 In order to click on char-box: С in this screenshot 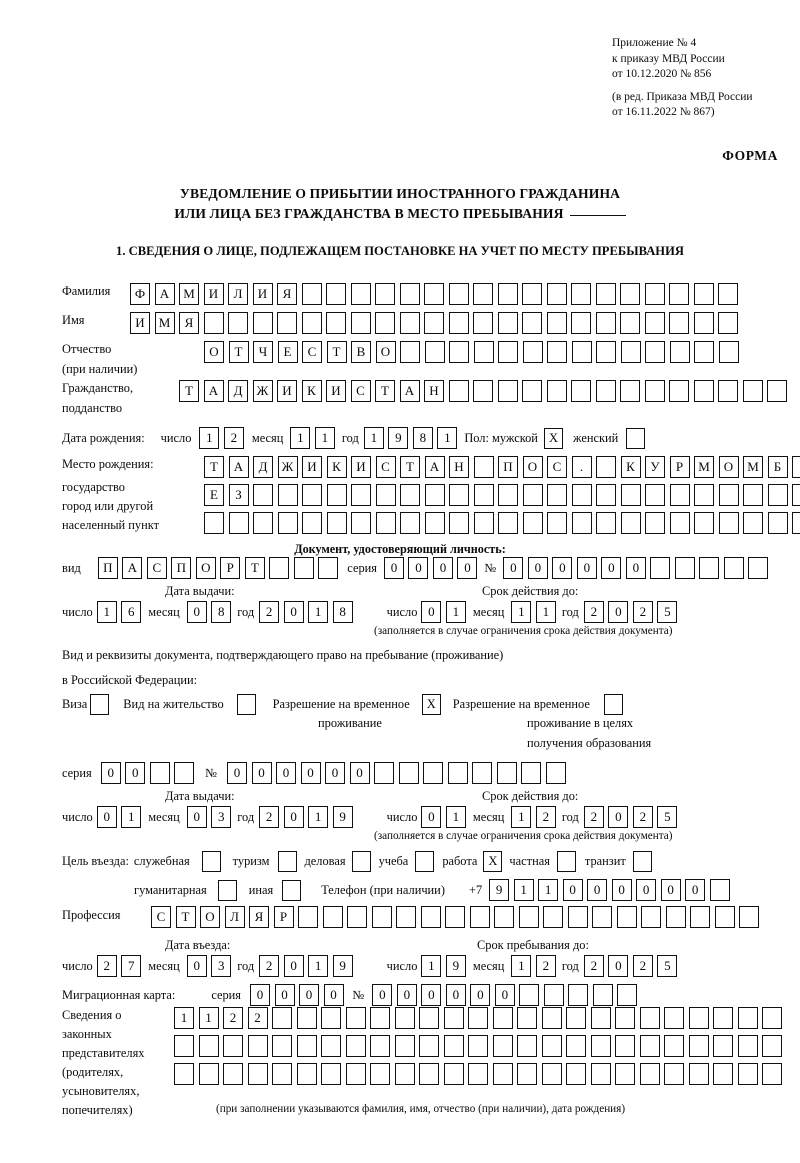, I will do `click(557, 467)`.